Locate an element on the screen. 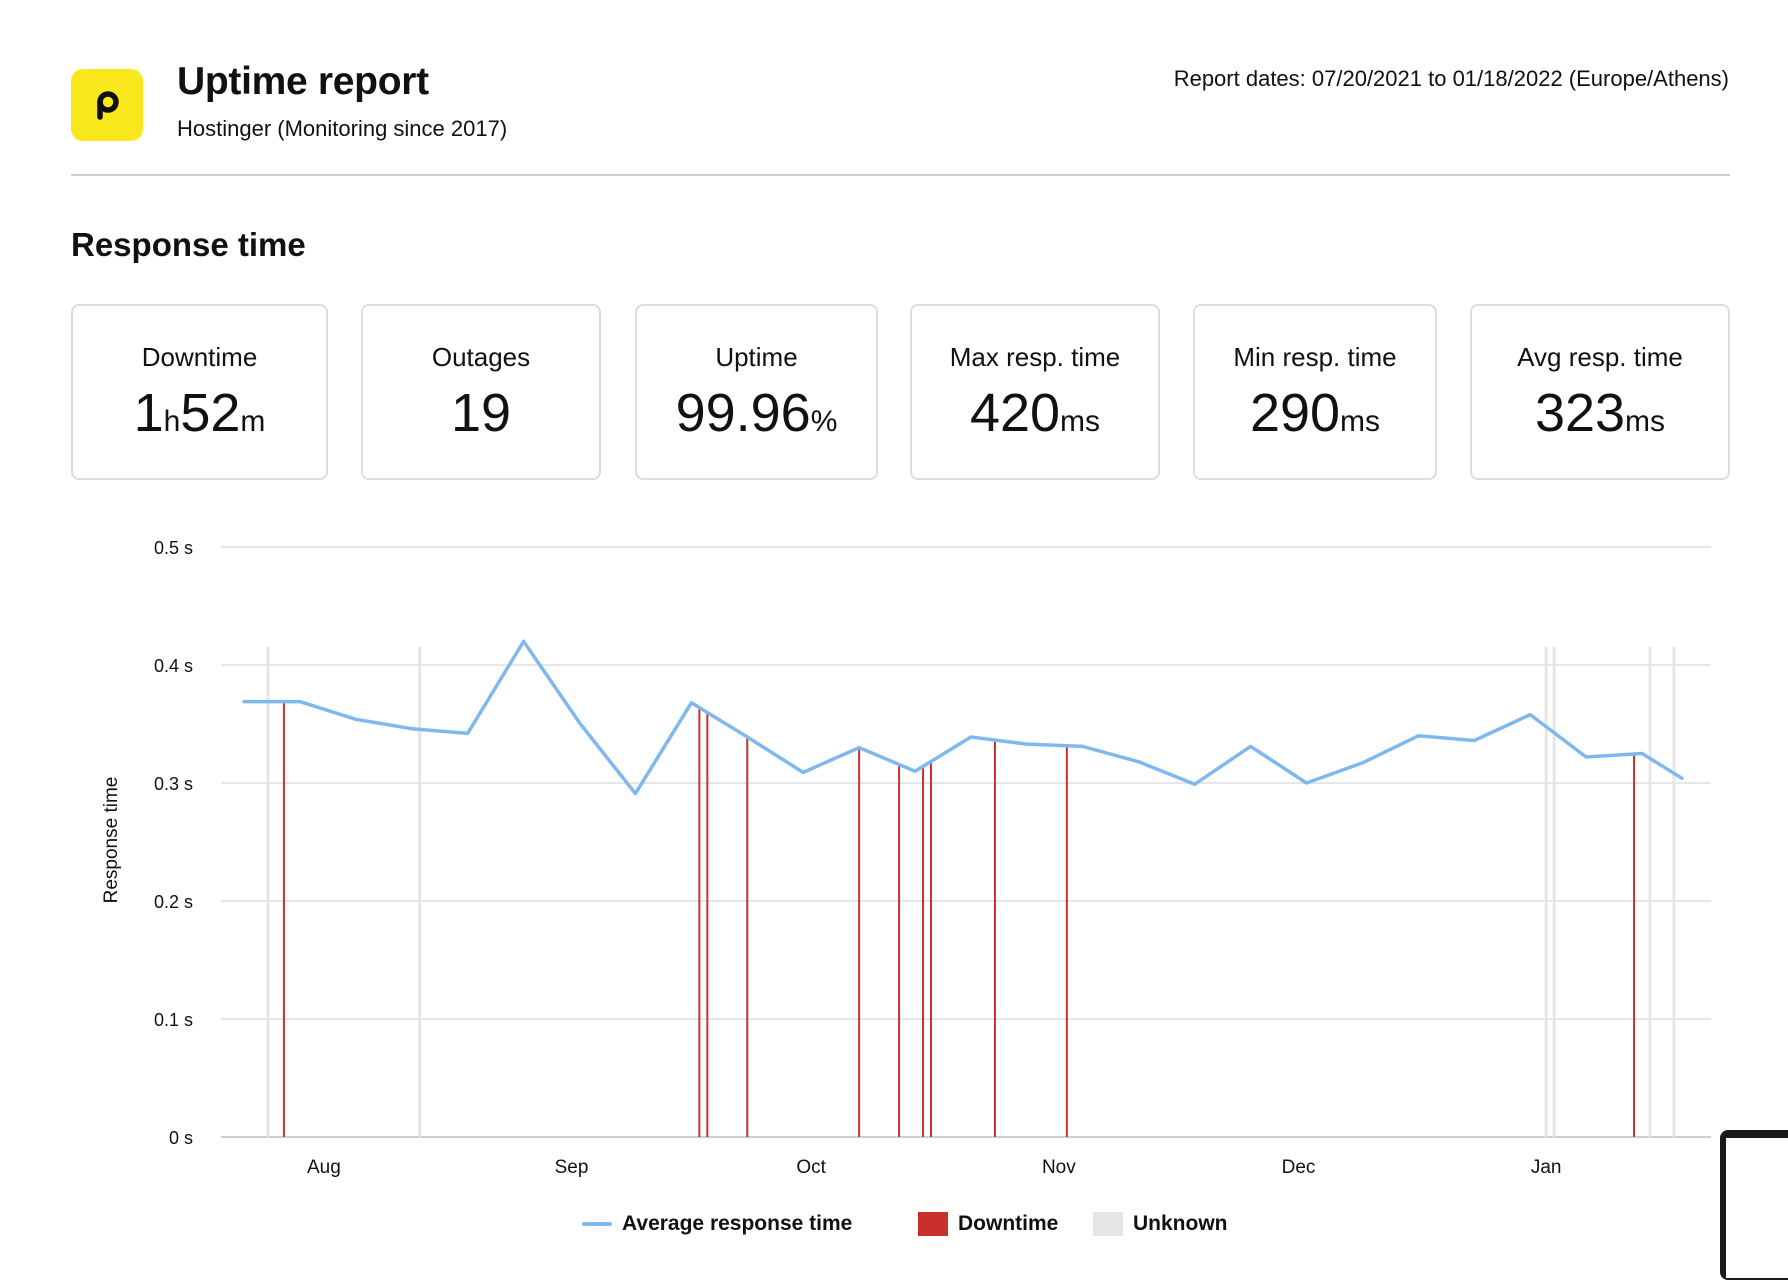 The image size is (1788, 1280). x-tick-label: Dec is located at coordinates (1299, 1167).